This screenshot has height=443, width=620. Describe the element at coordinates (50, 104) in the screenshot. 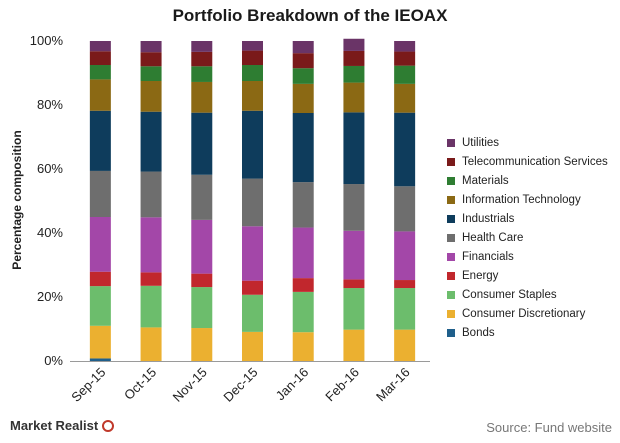

I see `y-tick-label: 80%` at that location.